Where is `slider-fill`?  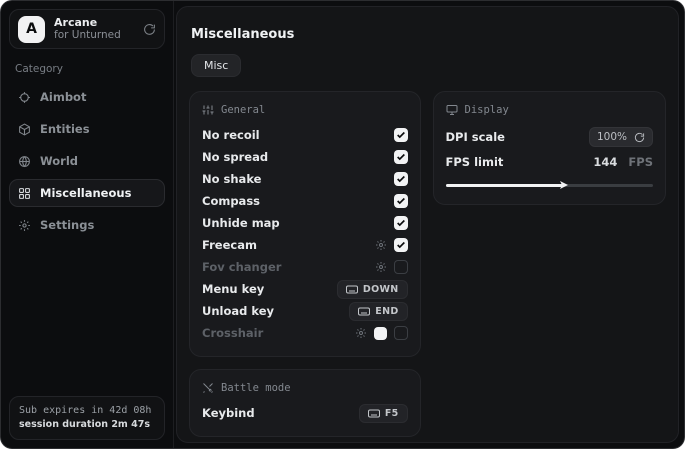 slider-fill is located at coordinates (504, 185).